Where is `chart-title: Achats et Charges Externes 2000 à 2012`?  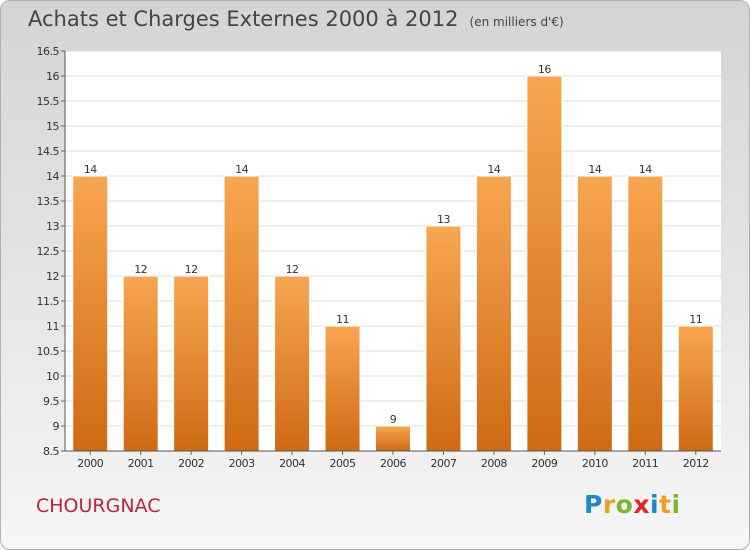
chart-title: Achats et Charges Externes 2000 à 2012 is located at coordinates (243, 19).